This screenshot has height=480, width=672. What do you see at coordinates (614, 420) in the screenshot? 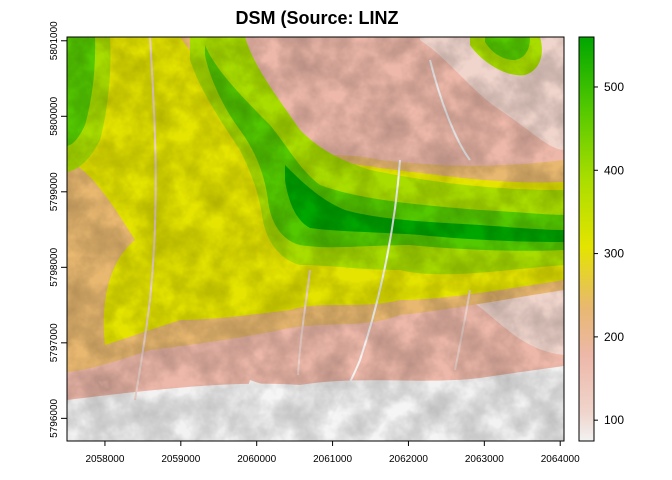
I see `legend-tick-label: 100` at bounding box center [614, 420].